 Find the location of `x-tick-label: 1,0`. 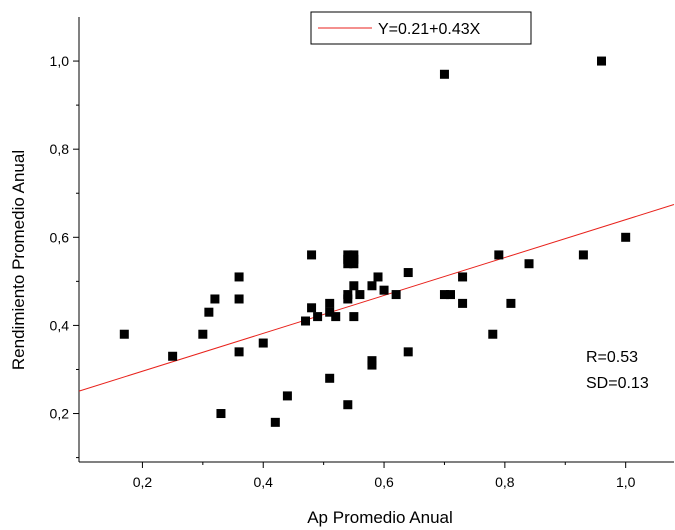

x-tick-label: 1,0 is located at coordinates (626, 482).